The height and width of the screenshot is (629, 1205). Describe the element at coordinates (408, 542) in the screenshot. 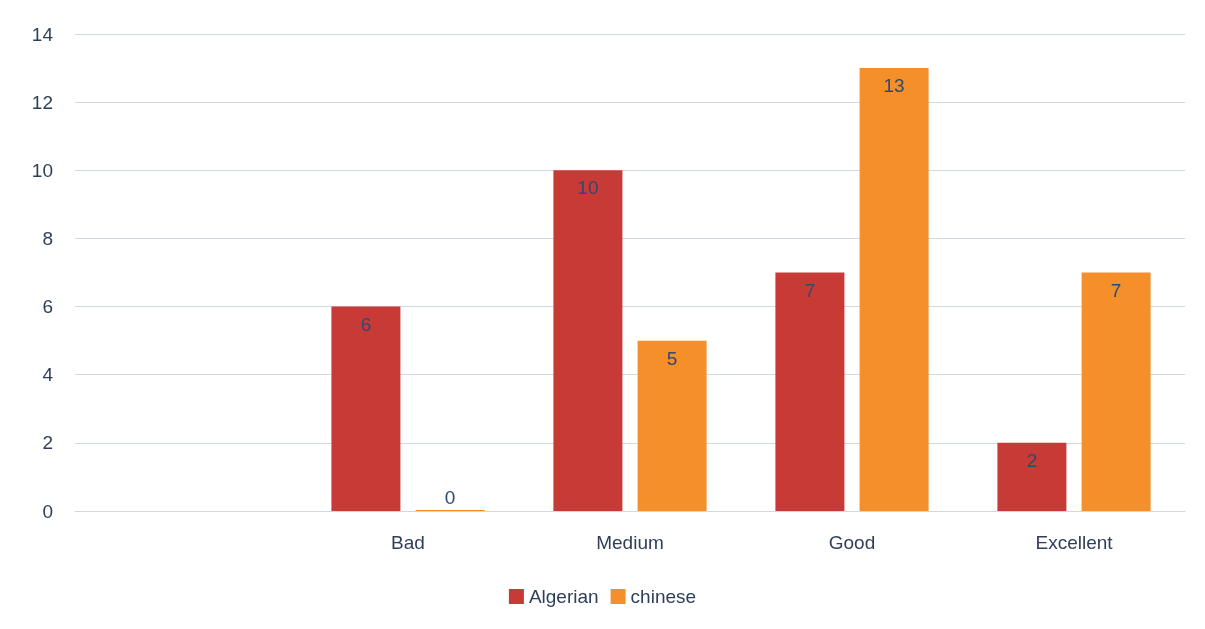

I see `x-tick-label: Bad` at that location.